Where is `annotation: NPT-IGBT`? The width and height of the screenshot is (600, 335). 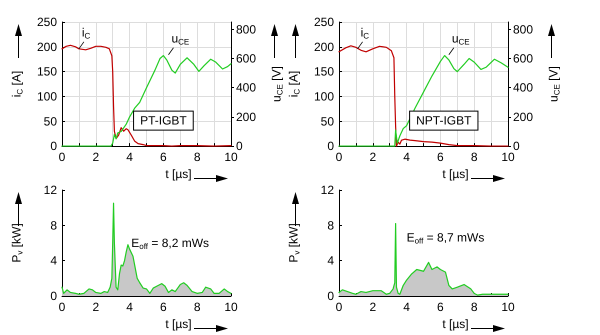
annotation: NPT-IGBT is located at coordinates (444, 121).